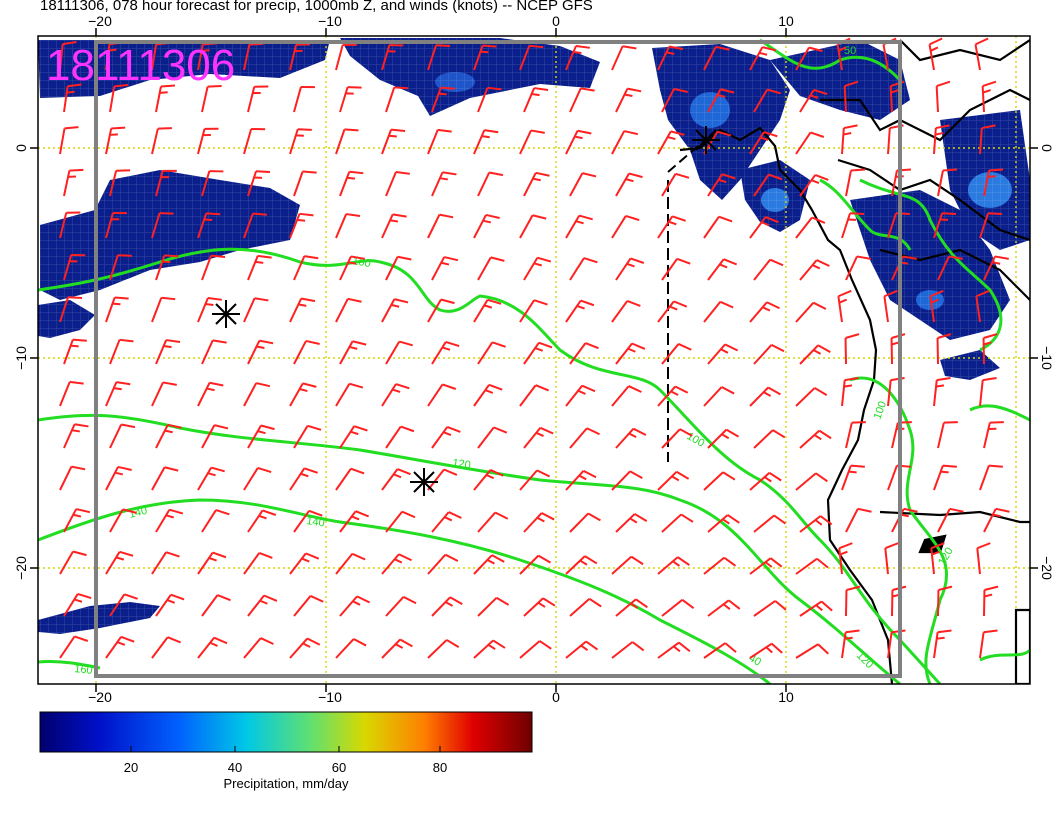  I want to click on lon-tick-label: −20, so click(100, 21).